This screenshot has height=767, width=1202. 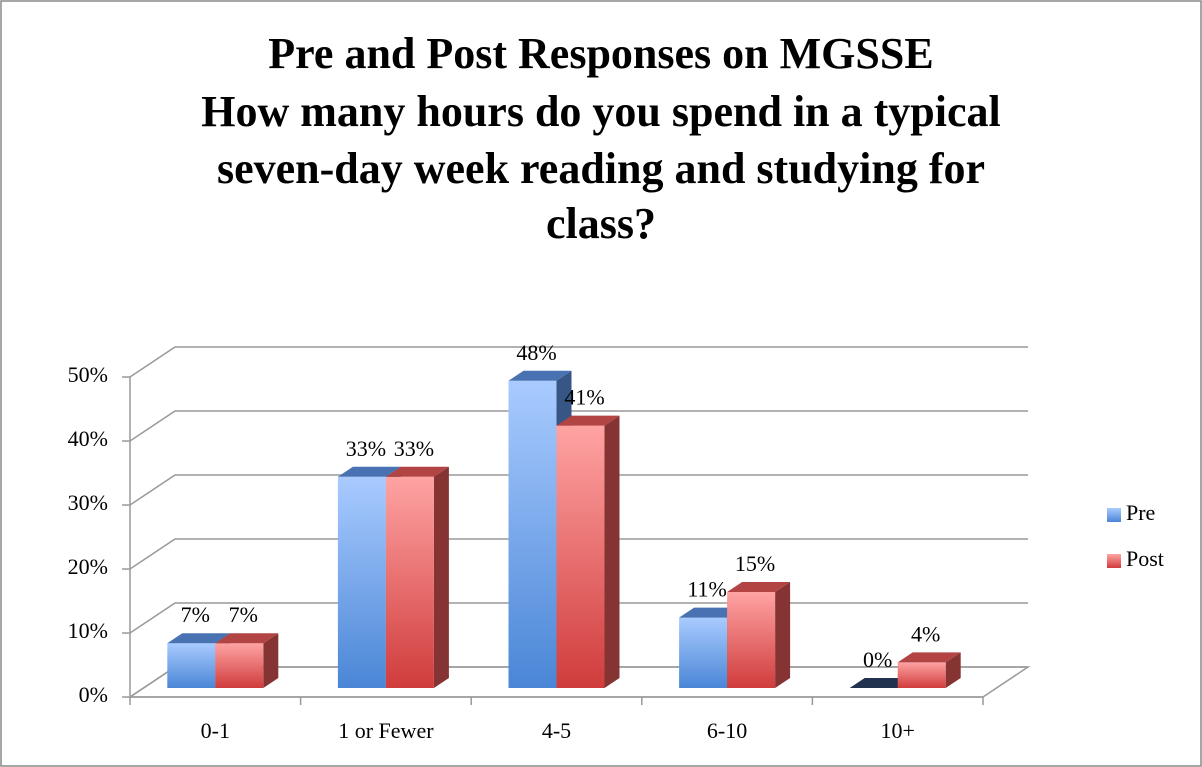 What do you see at coordinates (755, 563) in the screenshot?
I see `value-label: 15%` at bounding box center [755, 563].